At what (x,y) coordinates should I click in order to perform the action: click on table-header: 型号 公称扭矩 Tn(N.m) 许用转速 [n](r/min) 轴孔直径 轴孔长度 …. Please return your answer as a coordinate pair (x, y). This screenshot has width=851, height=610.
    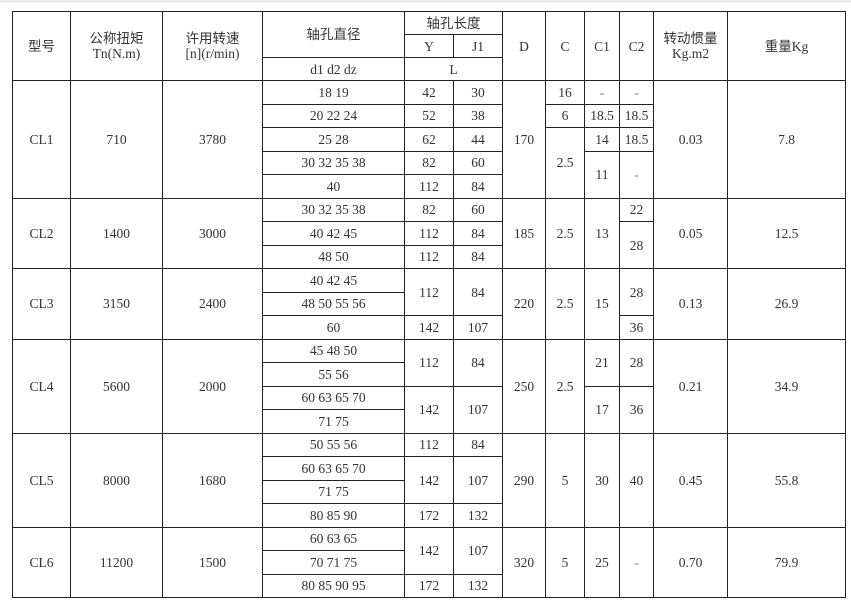
    Looking at the image, I should click on (429, 46).